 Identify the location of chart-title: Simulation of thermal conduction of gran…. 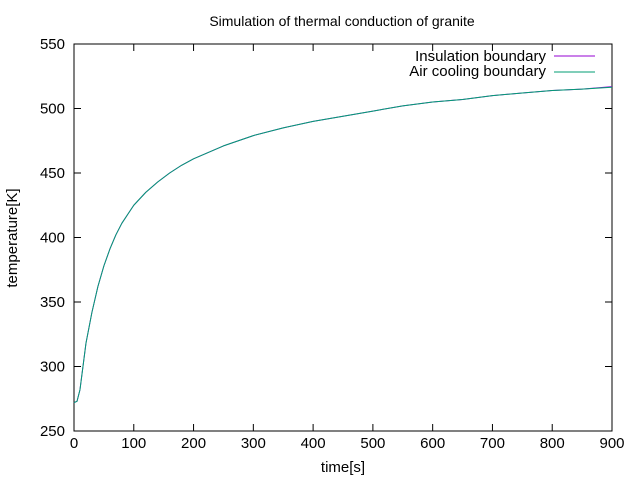
(342, 21).